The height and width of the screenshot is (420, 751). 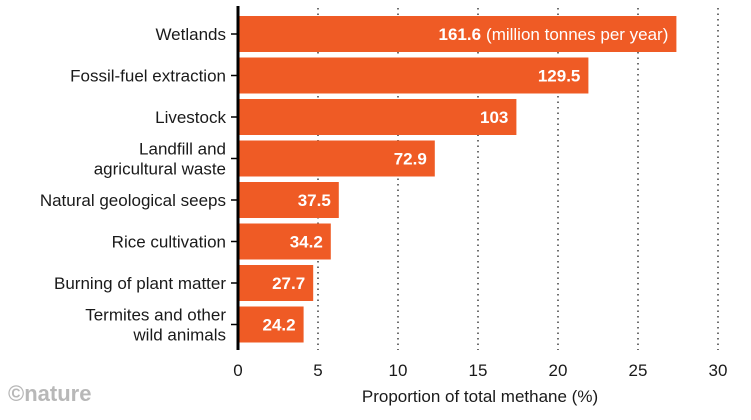 I want to click on category-label-6: Burning of plant matter, so click(x=140, y=283).